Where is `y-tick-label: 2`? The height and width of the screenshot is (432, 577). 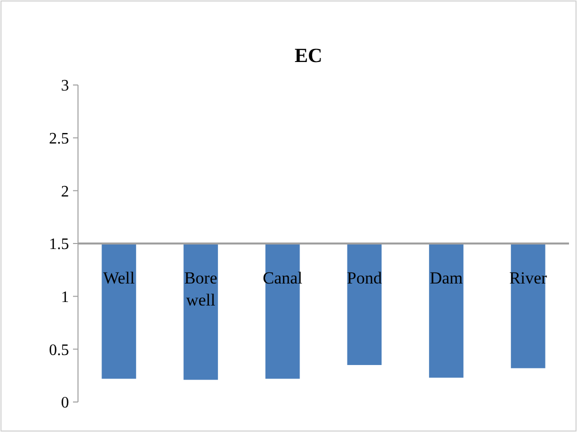
y-tick-label: 2 is located at coordinates (65, 191).